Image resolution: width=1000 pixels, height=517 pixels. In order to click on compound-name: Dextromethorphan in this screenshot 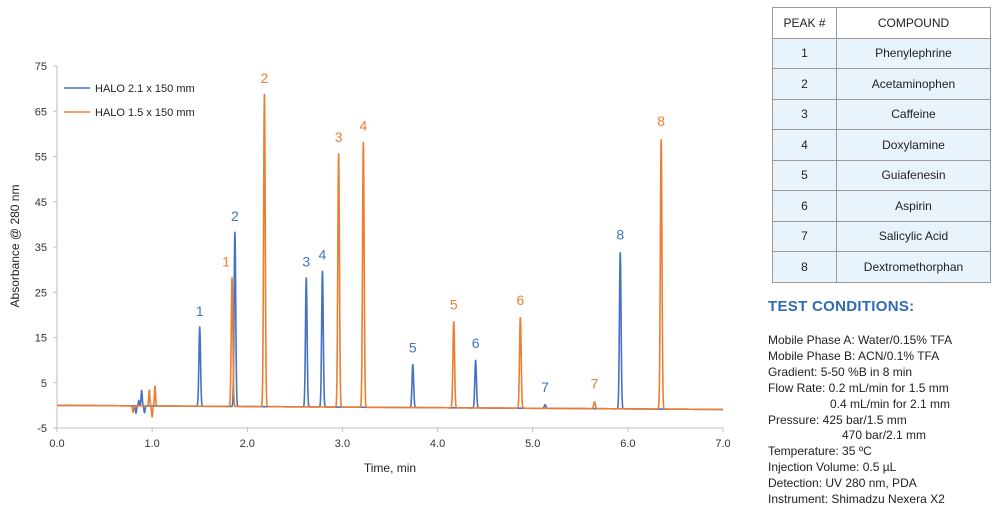, I will do `click(913, 267)`.